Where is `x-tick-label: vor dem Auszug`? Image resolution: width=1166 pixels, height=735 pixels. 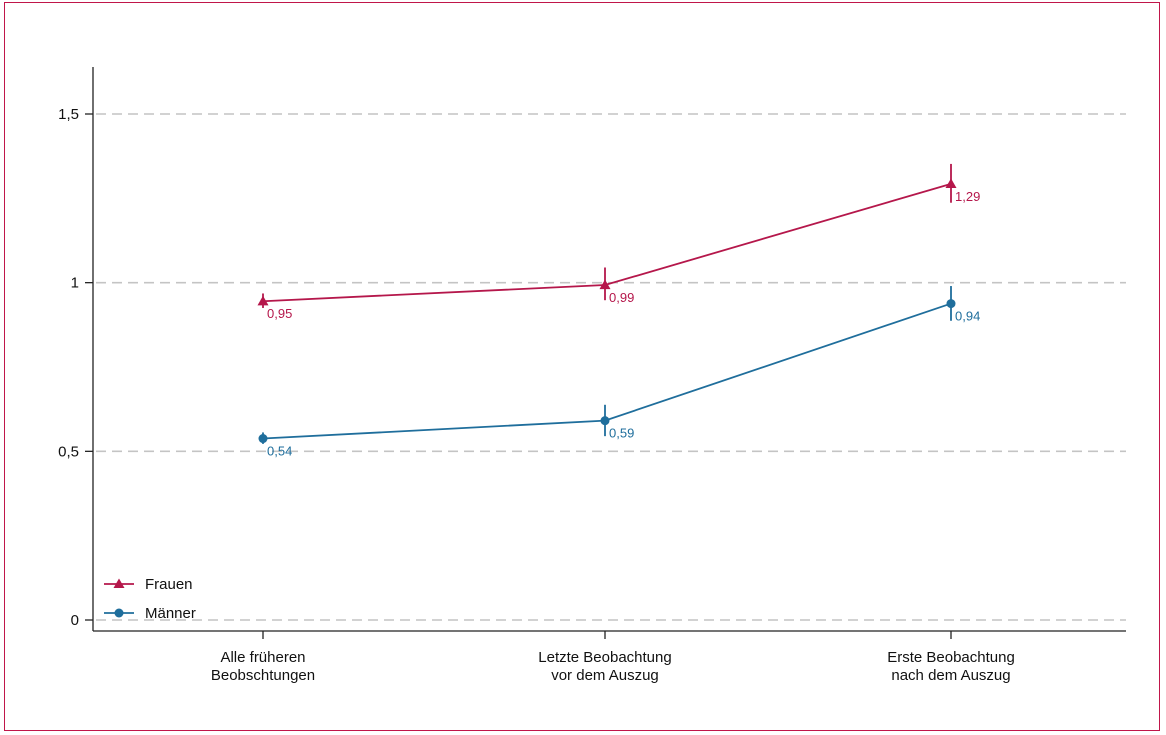
x-tick-label: vor dem Auszug is located at coordinates (605, 675).